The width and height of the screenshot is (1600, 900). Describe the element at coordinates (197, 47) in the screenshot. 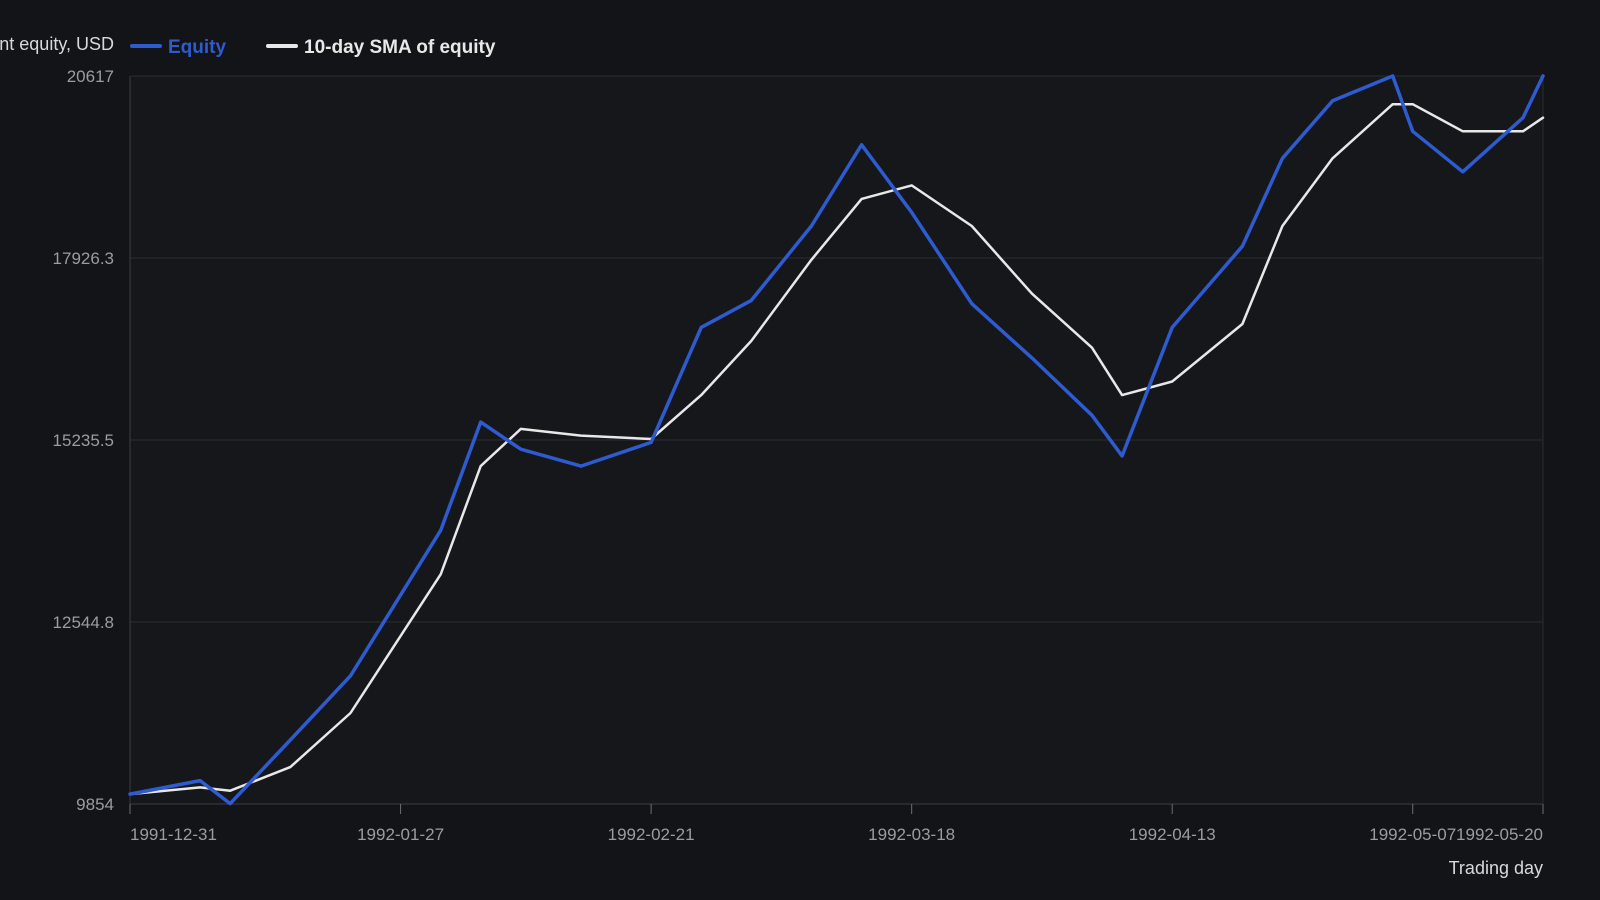

I see `legend-label-equity: Equity` at that location.